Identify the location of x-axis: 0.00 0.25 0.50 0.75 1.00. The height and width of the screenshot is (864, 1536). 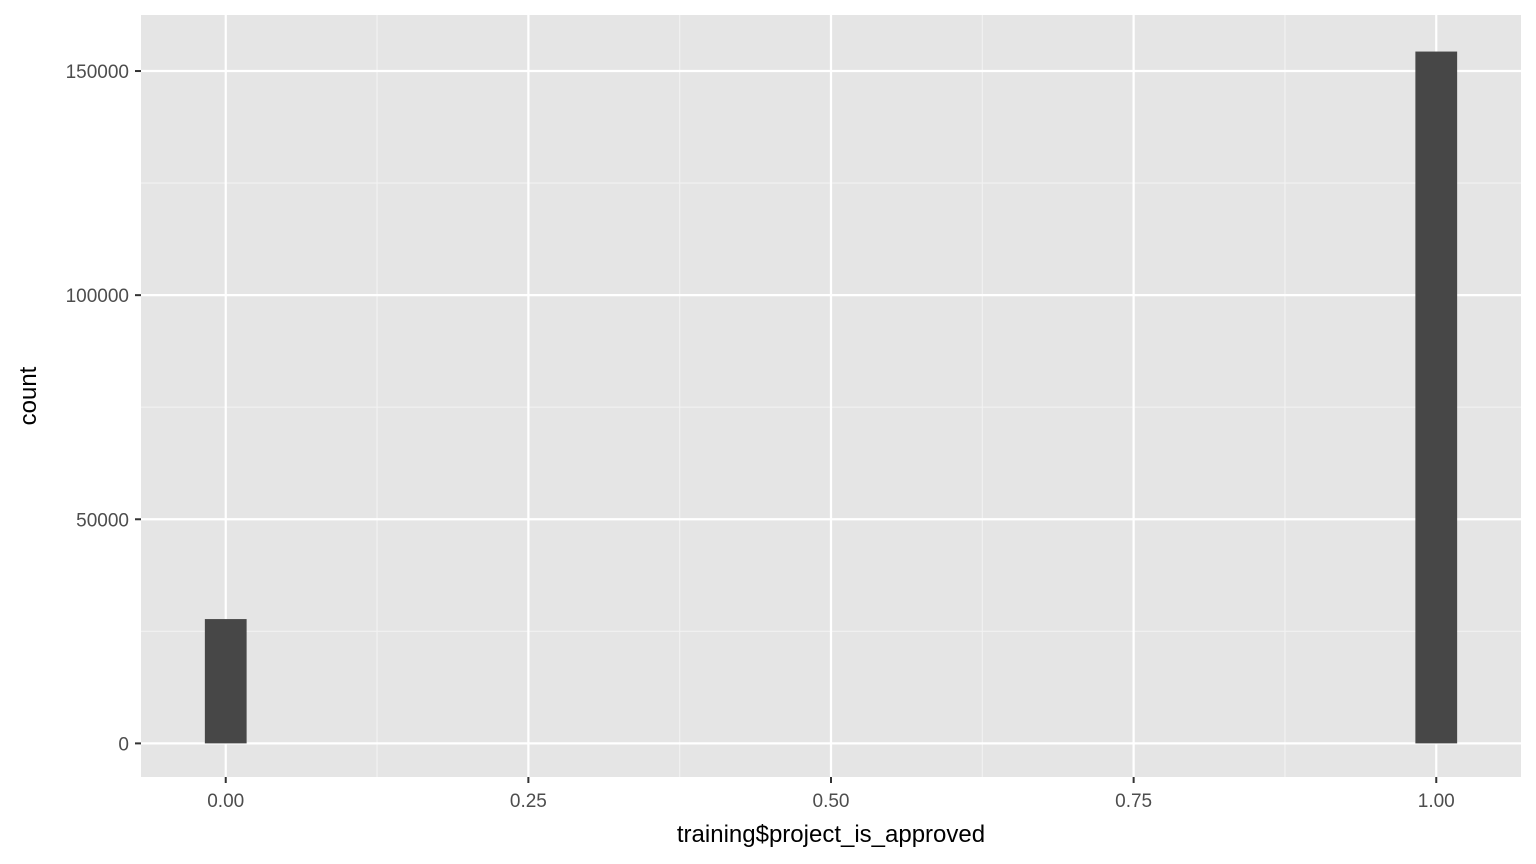
(831, 794).